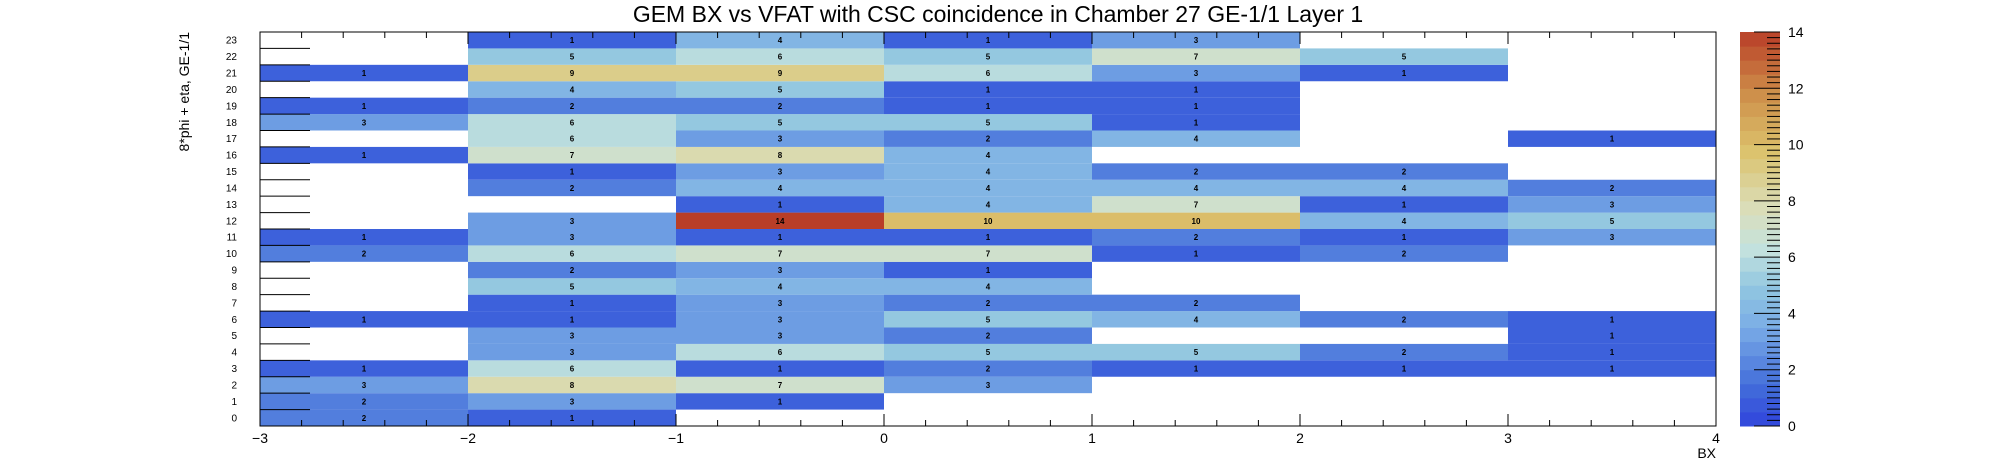 The image size is (1996, 472). Describe the element at coordinates (1796, 145) in the screenshot. I see `colorbar-tick-label: 10` at that location.